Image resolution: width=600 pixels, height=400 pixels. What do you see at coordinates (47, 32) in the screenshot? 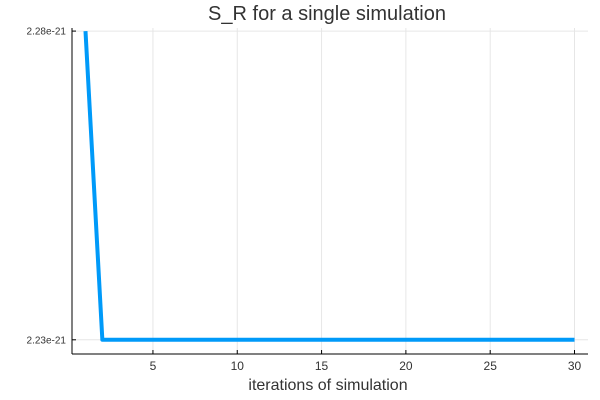
I see `y-tick-label: 2.28e-21` at bounding box center [47, 32].